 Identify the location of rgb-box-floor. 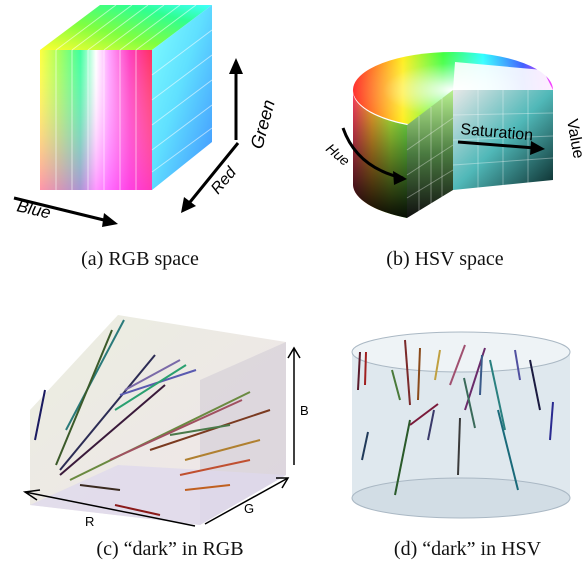
(158, 495).